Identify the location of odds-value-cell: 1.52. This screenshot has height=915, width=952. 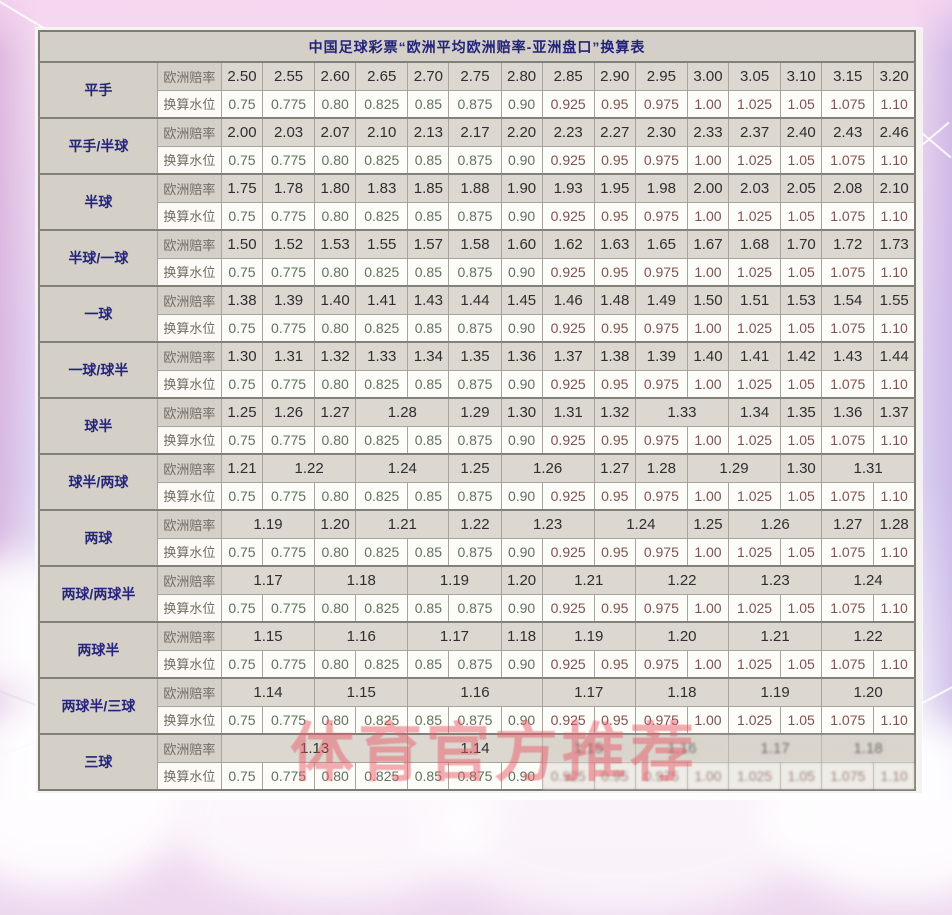
(288, 244).